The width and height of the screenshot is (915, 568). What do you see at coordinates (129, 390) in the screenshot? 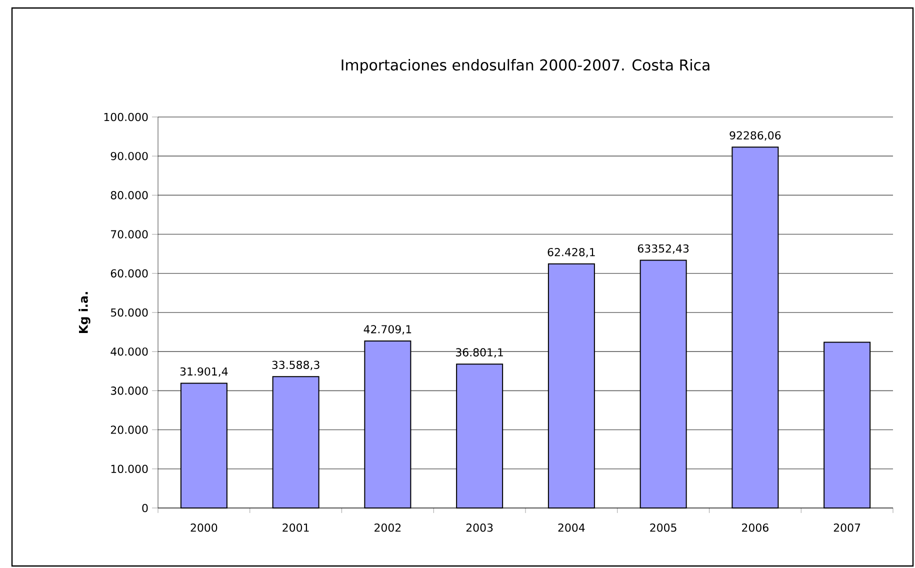
I see `y-tick-label: 30.000` at bounding box center [129, 390].